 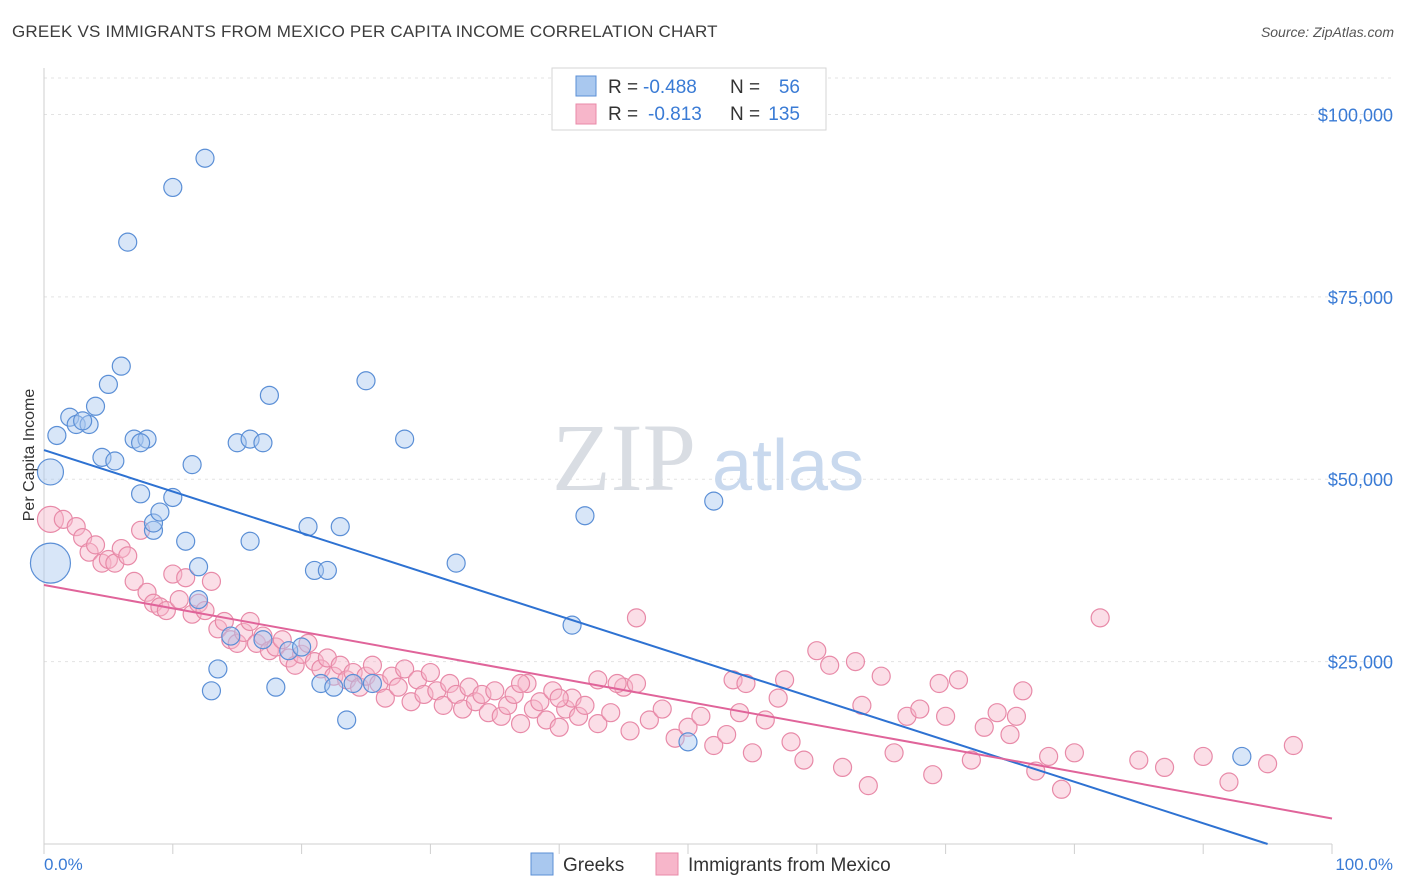 What do you see at coordinates (586, 86) in the screenshot?
I see `legend-swatch-greeks` at bounding box center [586, 86].